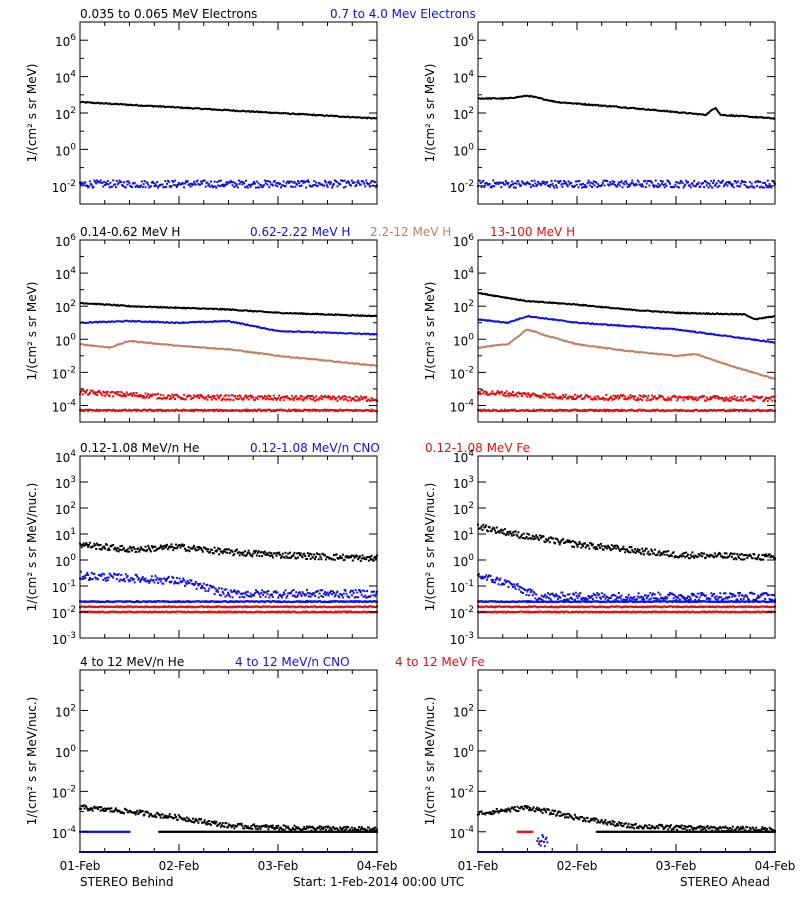 The image size is (800, 900). What do you see at coordinates (300, 232) in the screenshot?
I see `legend-entry: 0.62-2.22 MeV H` at bounding box center [300, 232].